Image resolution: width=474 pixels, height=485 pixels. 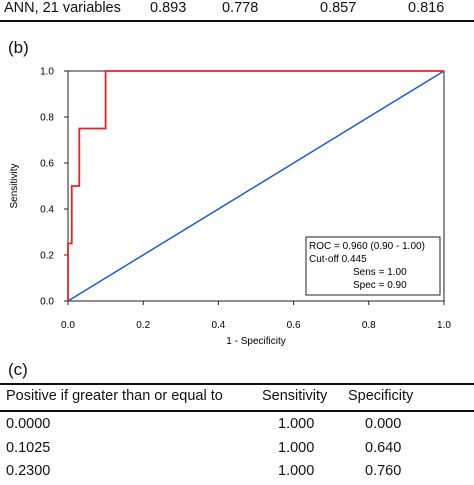 What do you see at coordinates (28, 471) in the screenshot?
I see `threshold-cell: 0.2300` at bounding box center [28, 471].